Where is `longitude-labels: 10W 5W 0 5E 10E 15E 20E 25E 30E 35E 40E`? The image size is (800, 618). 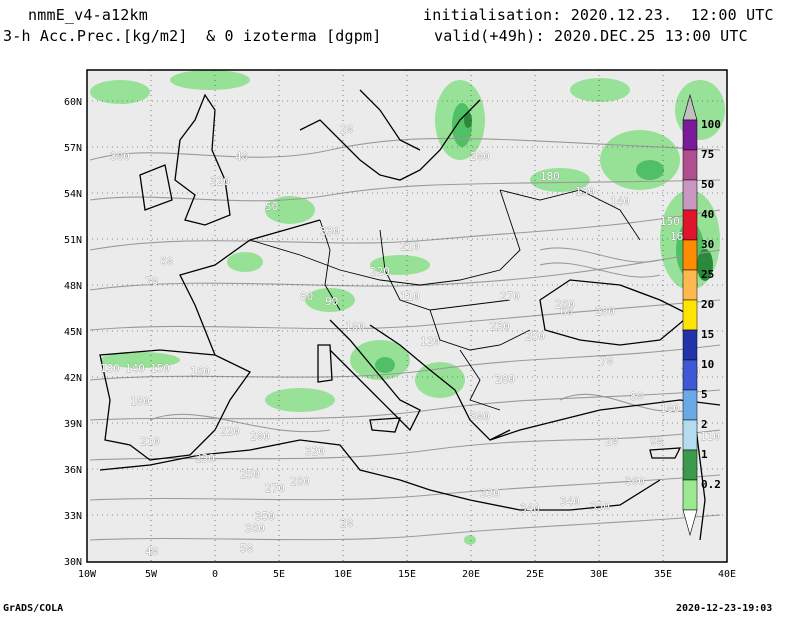
longitude-labels: 10W 5W 0 5E 10E 15E 20E 25E 30E 35E 40E is located at coordinates (407, 574).